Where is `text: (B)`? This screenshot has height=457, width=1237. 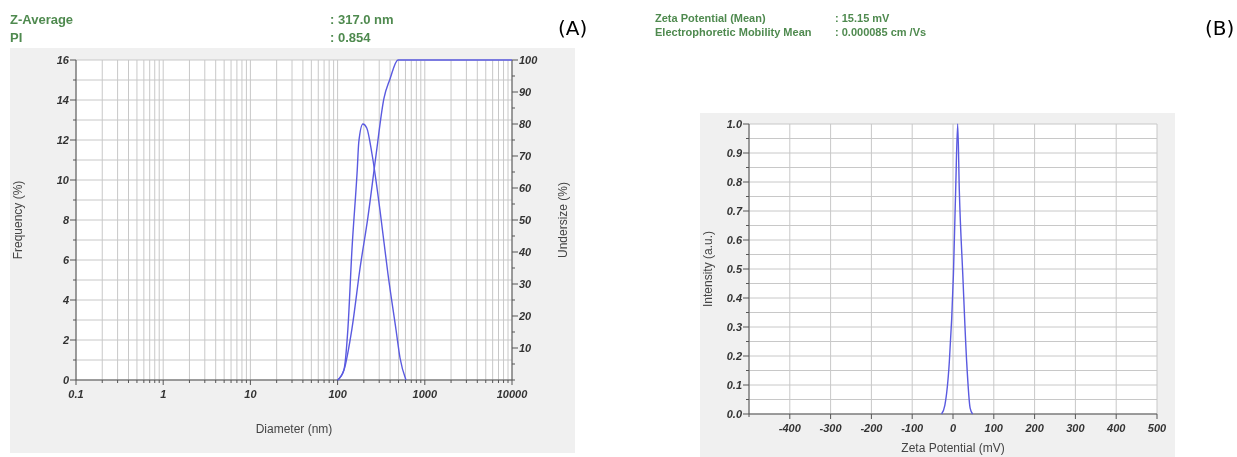
text: (B) is located at coordinates (1220, 28).